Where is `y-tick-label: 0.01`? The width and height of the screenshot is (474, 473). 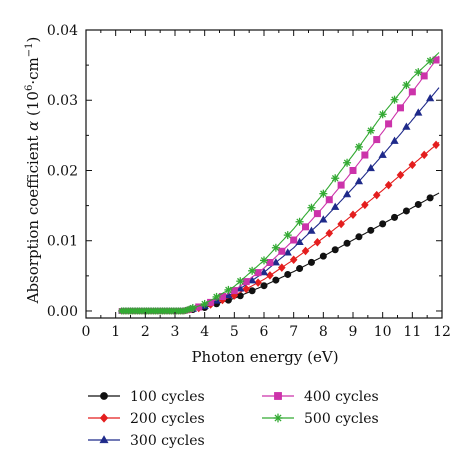 y-tick-label: 0.01 is located at coordinates (62, 242).